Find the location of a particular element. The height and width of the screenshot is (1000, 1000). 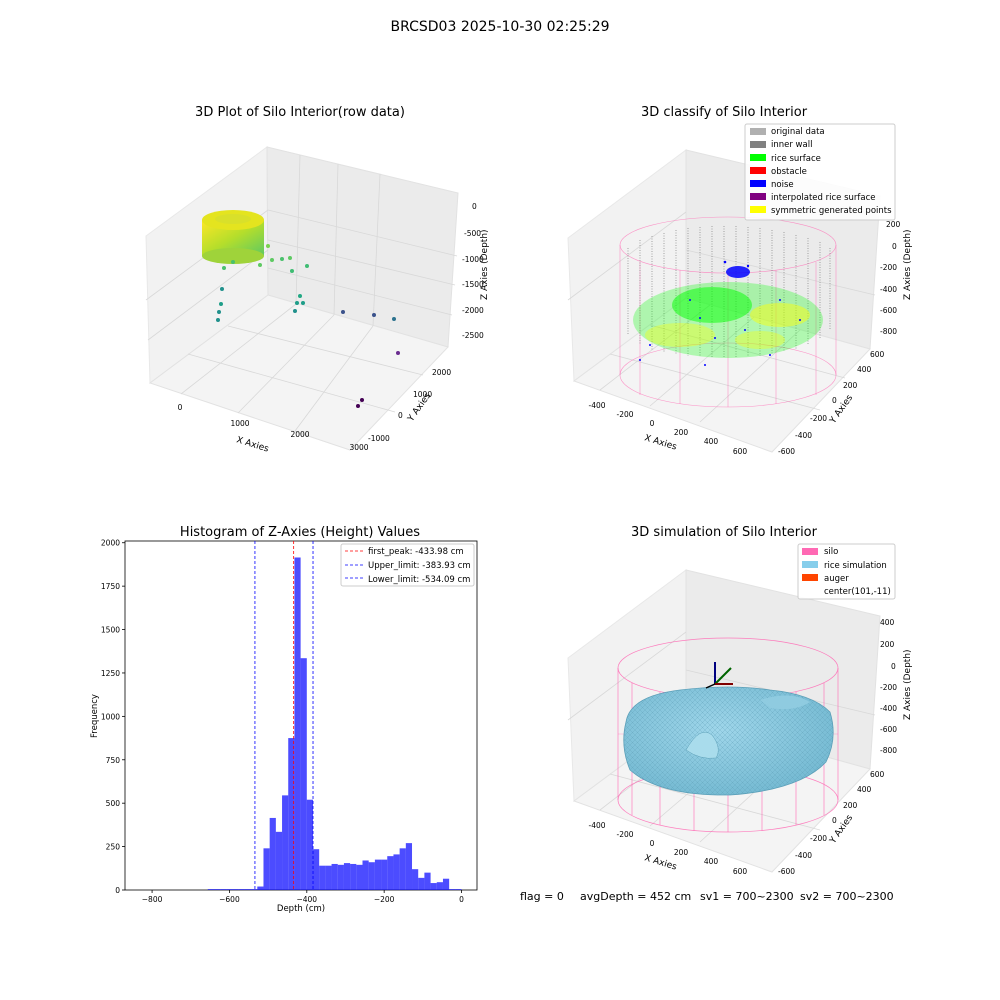

cls-floor-pane is located at coordinates (721, 375).